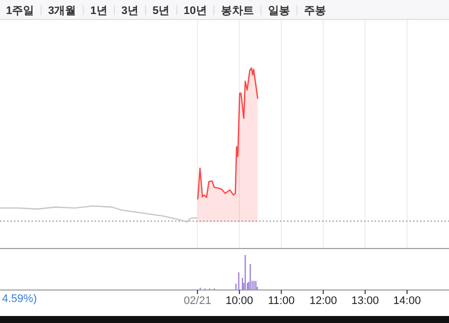 The height and width of the screenshot is (323, 449). What do you see at coordinates (20, 11) in the screenshot?
I see `text: 1주일` at bounding box center [20, 11].